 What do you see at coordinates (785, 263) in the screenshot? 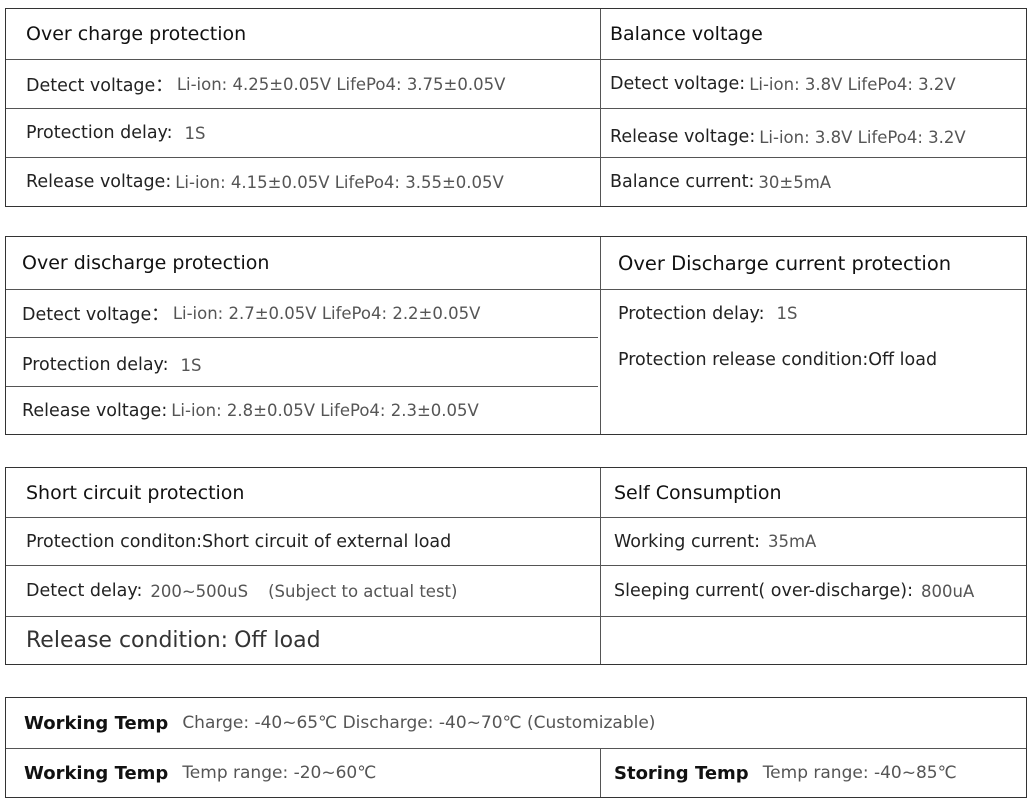
I see `discharge-current-title: Over Discharge current protection` at bounding box center [785, 263].